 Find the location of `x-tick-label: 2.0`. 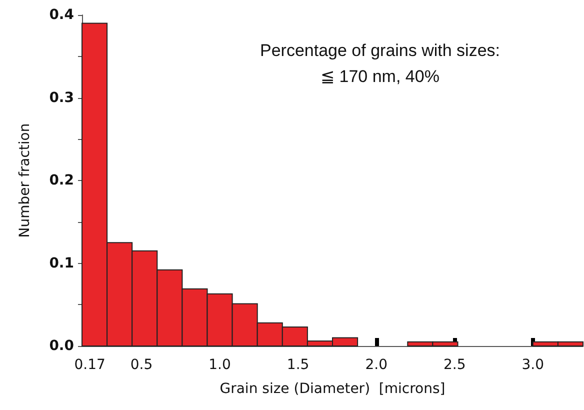

x-tick-label: 2.0 is located at coordinates (376, 365).